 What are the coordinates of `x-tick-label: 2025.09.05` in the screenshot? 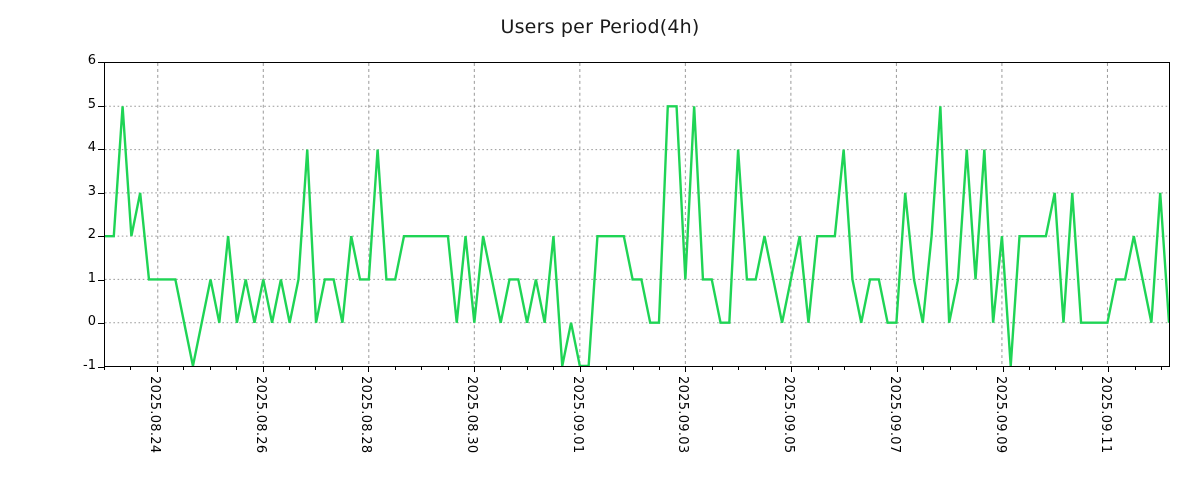 It's located at (789, 415).